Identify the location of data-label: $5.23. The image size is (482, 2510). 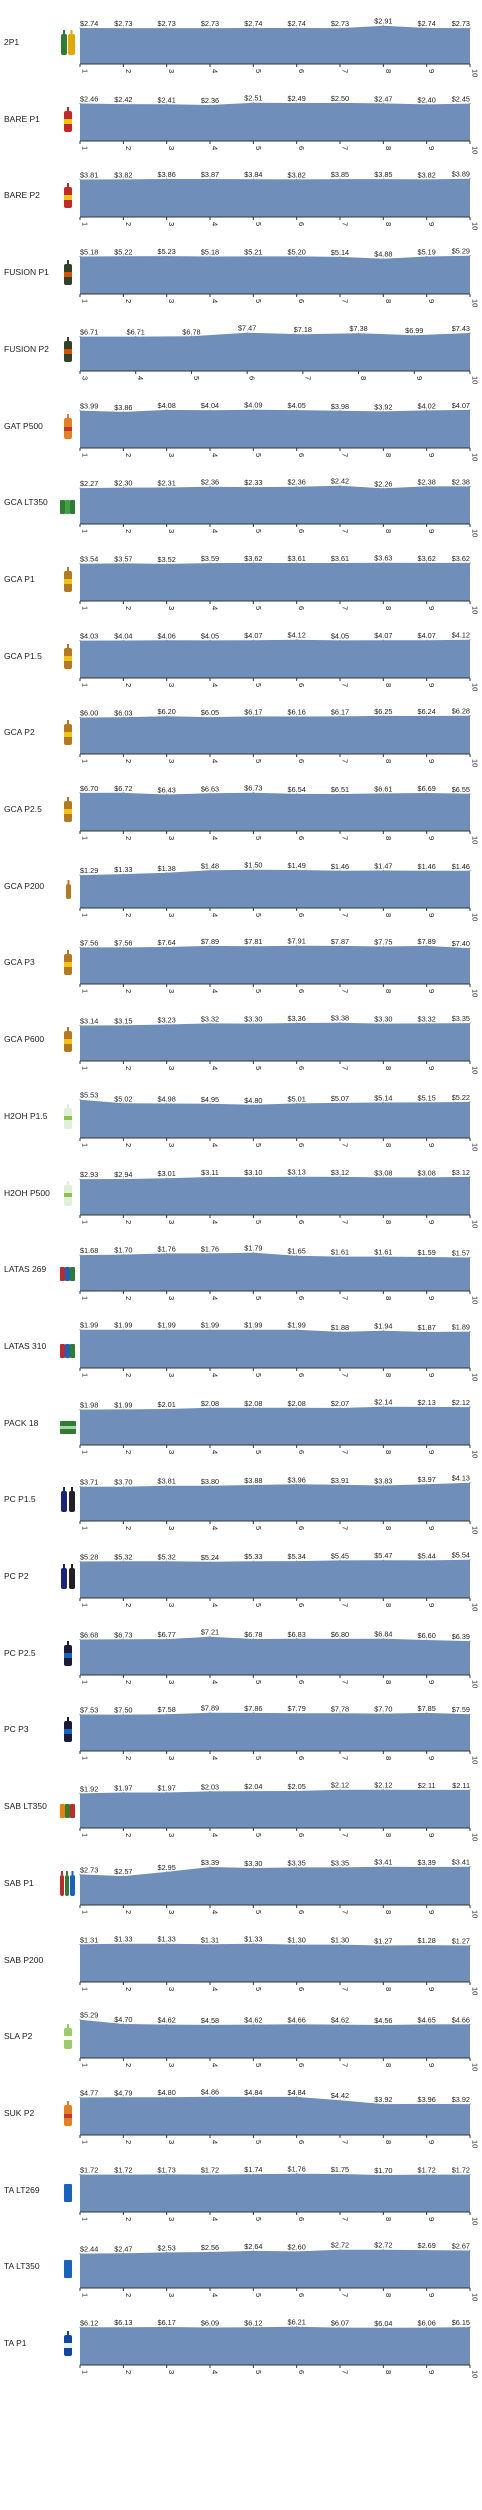
(167, 251).